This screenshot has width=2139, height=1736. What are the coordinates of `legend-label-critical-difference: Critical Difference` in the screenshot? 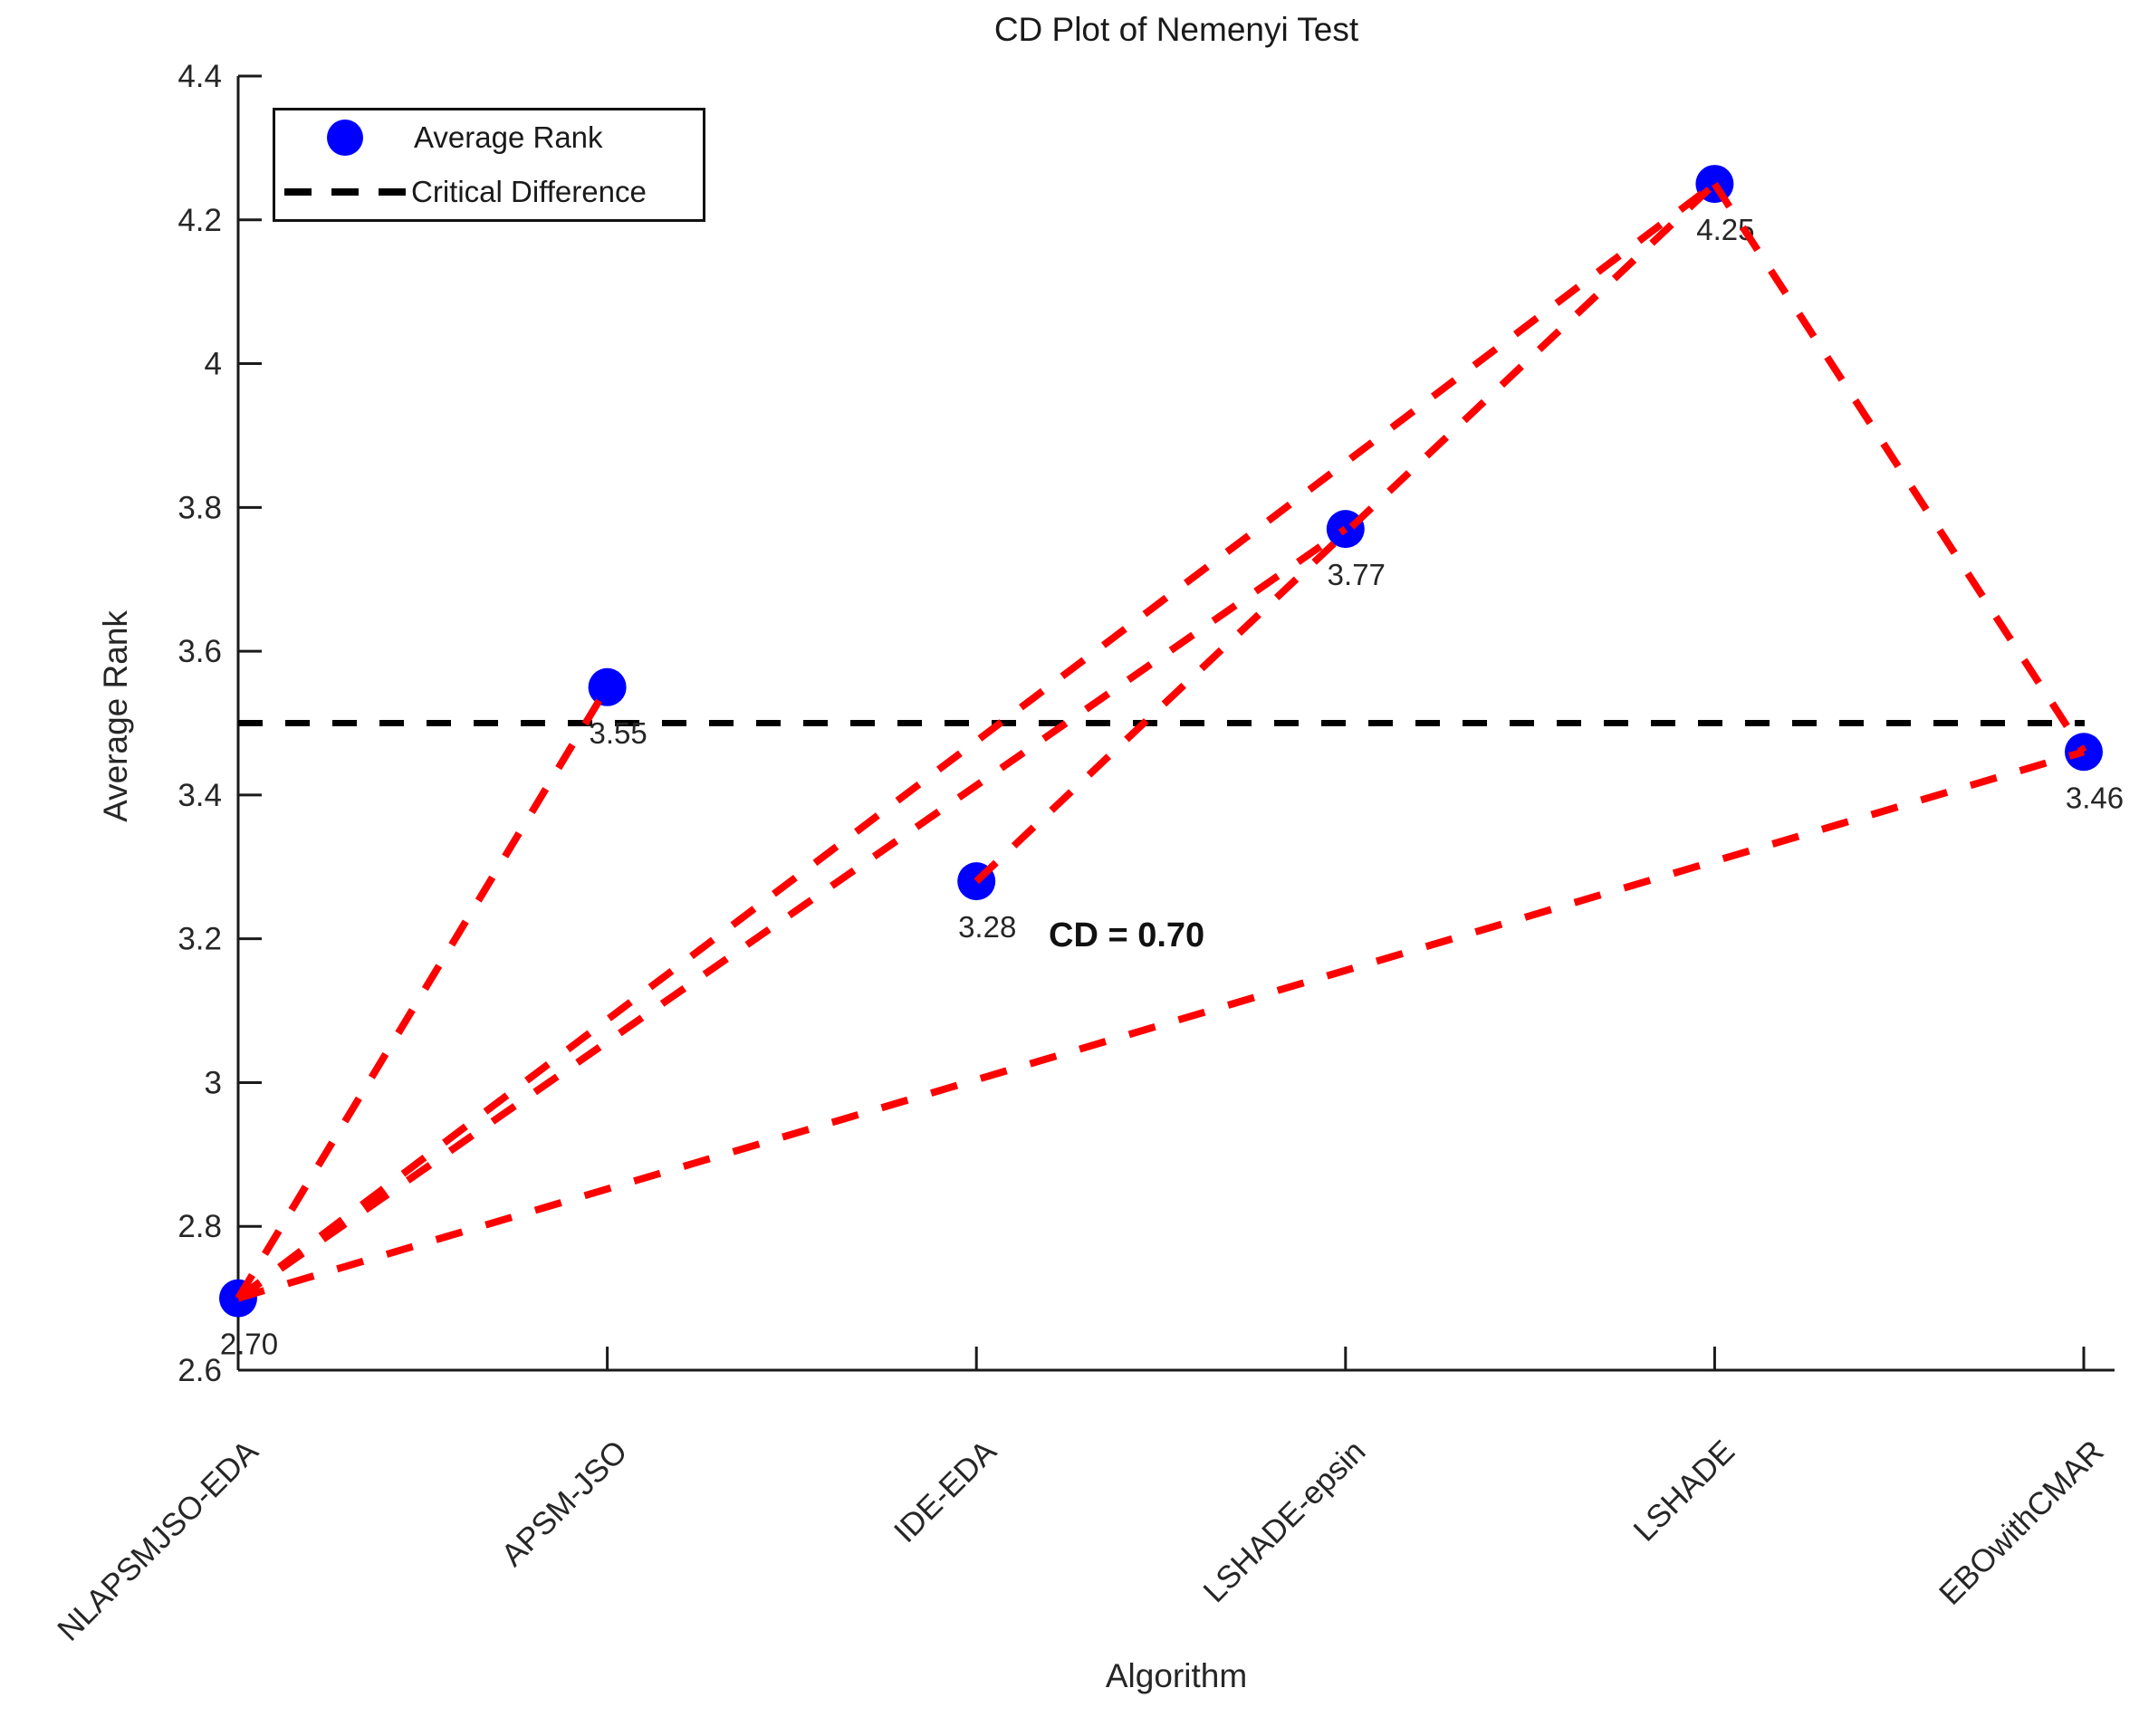 It's located at (529, 191).